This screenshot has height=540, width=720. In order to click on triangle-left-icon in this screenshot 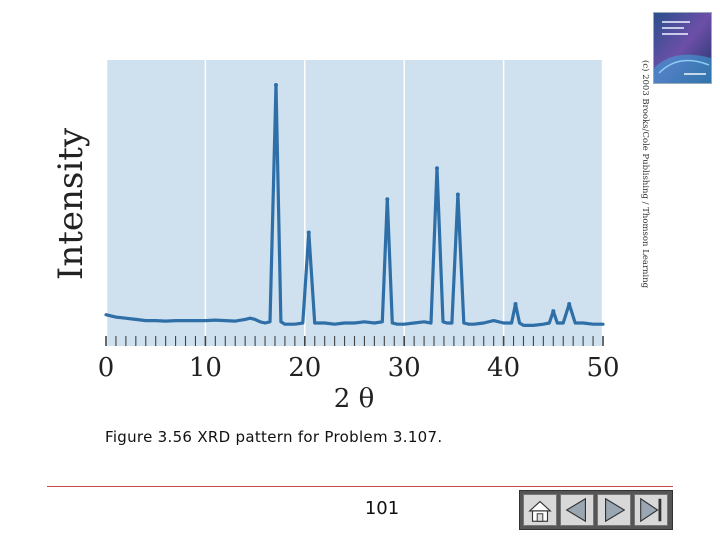, I will do `click(575, 510)`.